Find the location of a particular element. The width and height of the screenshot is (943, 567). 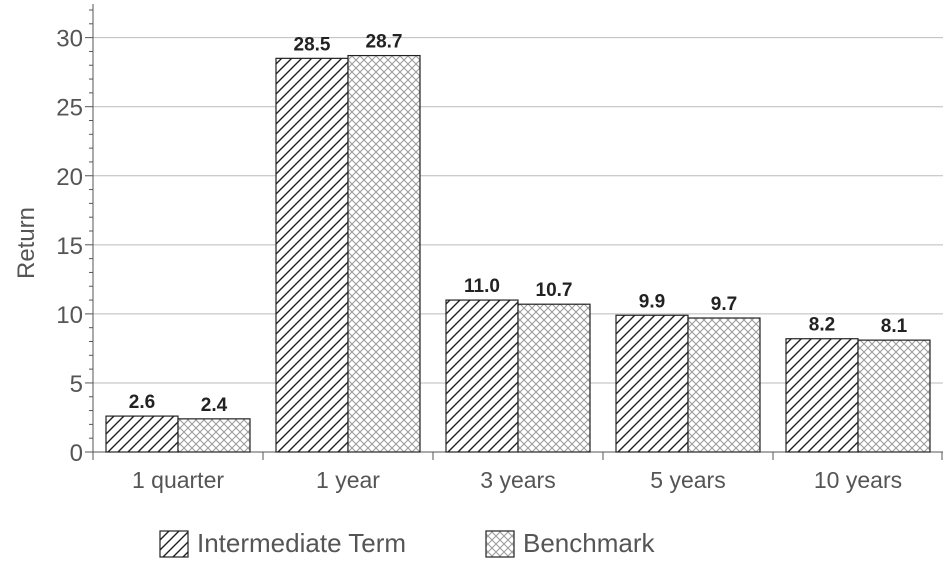

x-tick-label: 1 year is located at coordinates (348, 480).